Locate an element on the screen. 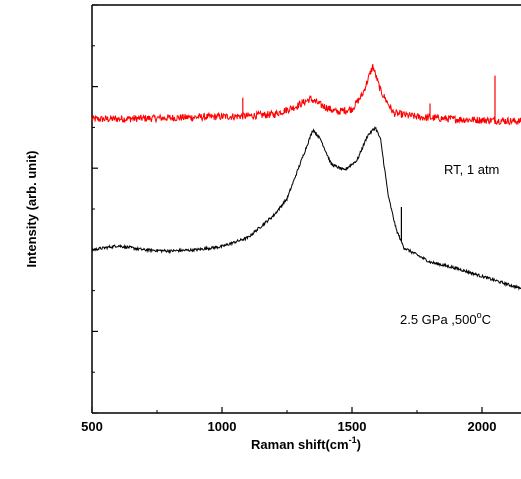  y-axis-title: Intensity (arb. unit) is located at coordinates (31, 209).